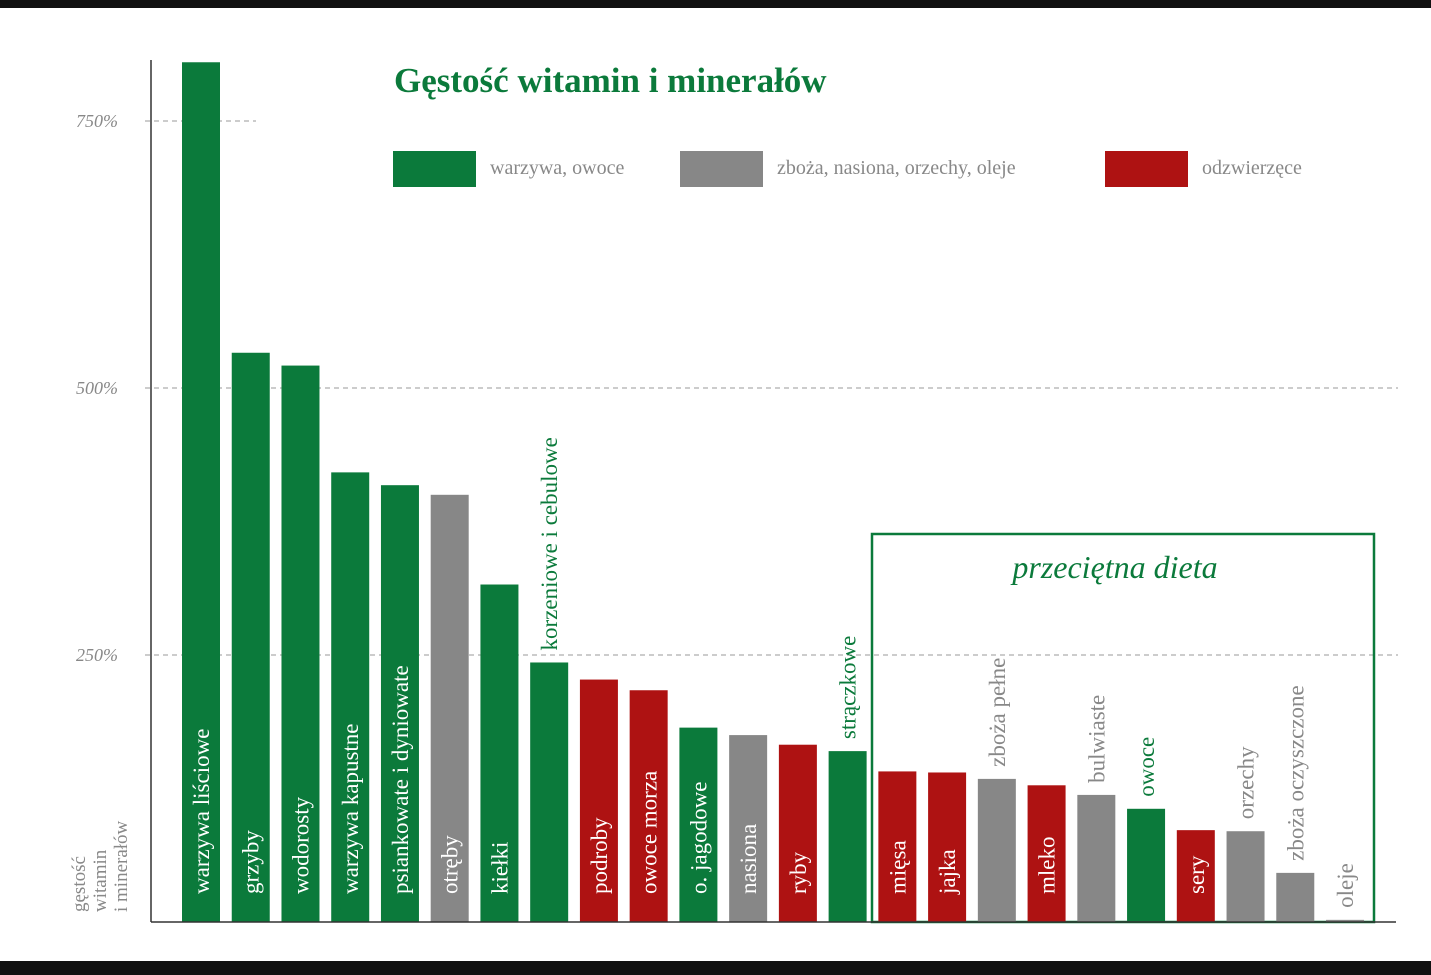 The width and height of the screenshot is (1431, 975). What do you see at coordinates (1345, 885) in the screenshot?
I see `bar-label: oleje` at bounding box center [1345, 885].